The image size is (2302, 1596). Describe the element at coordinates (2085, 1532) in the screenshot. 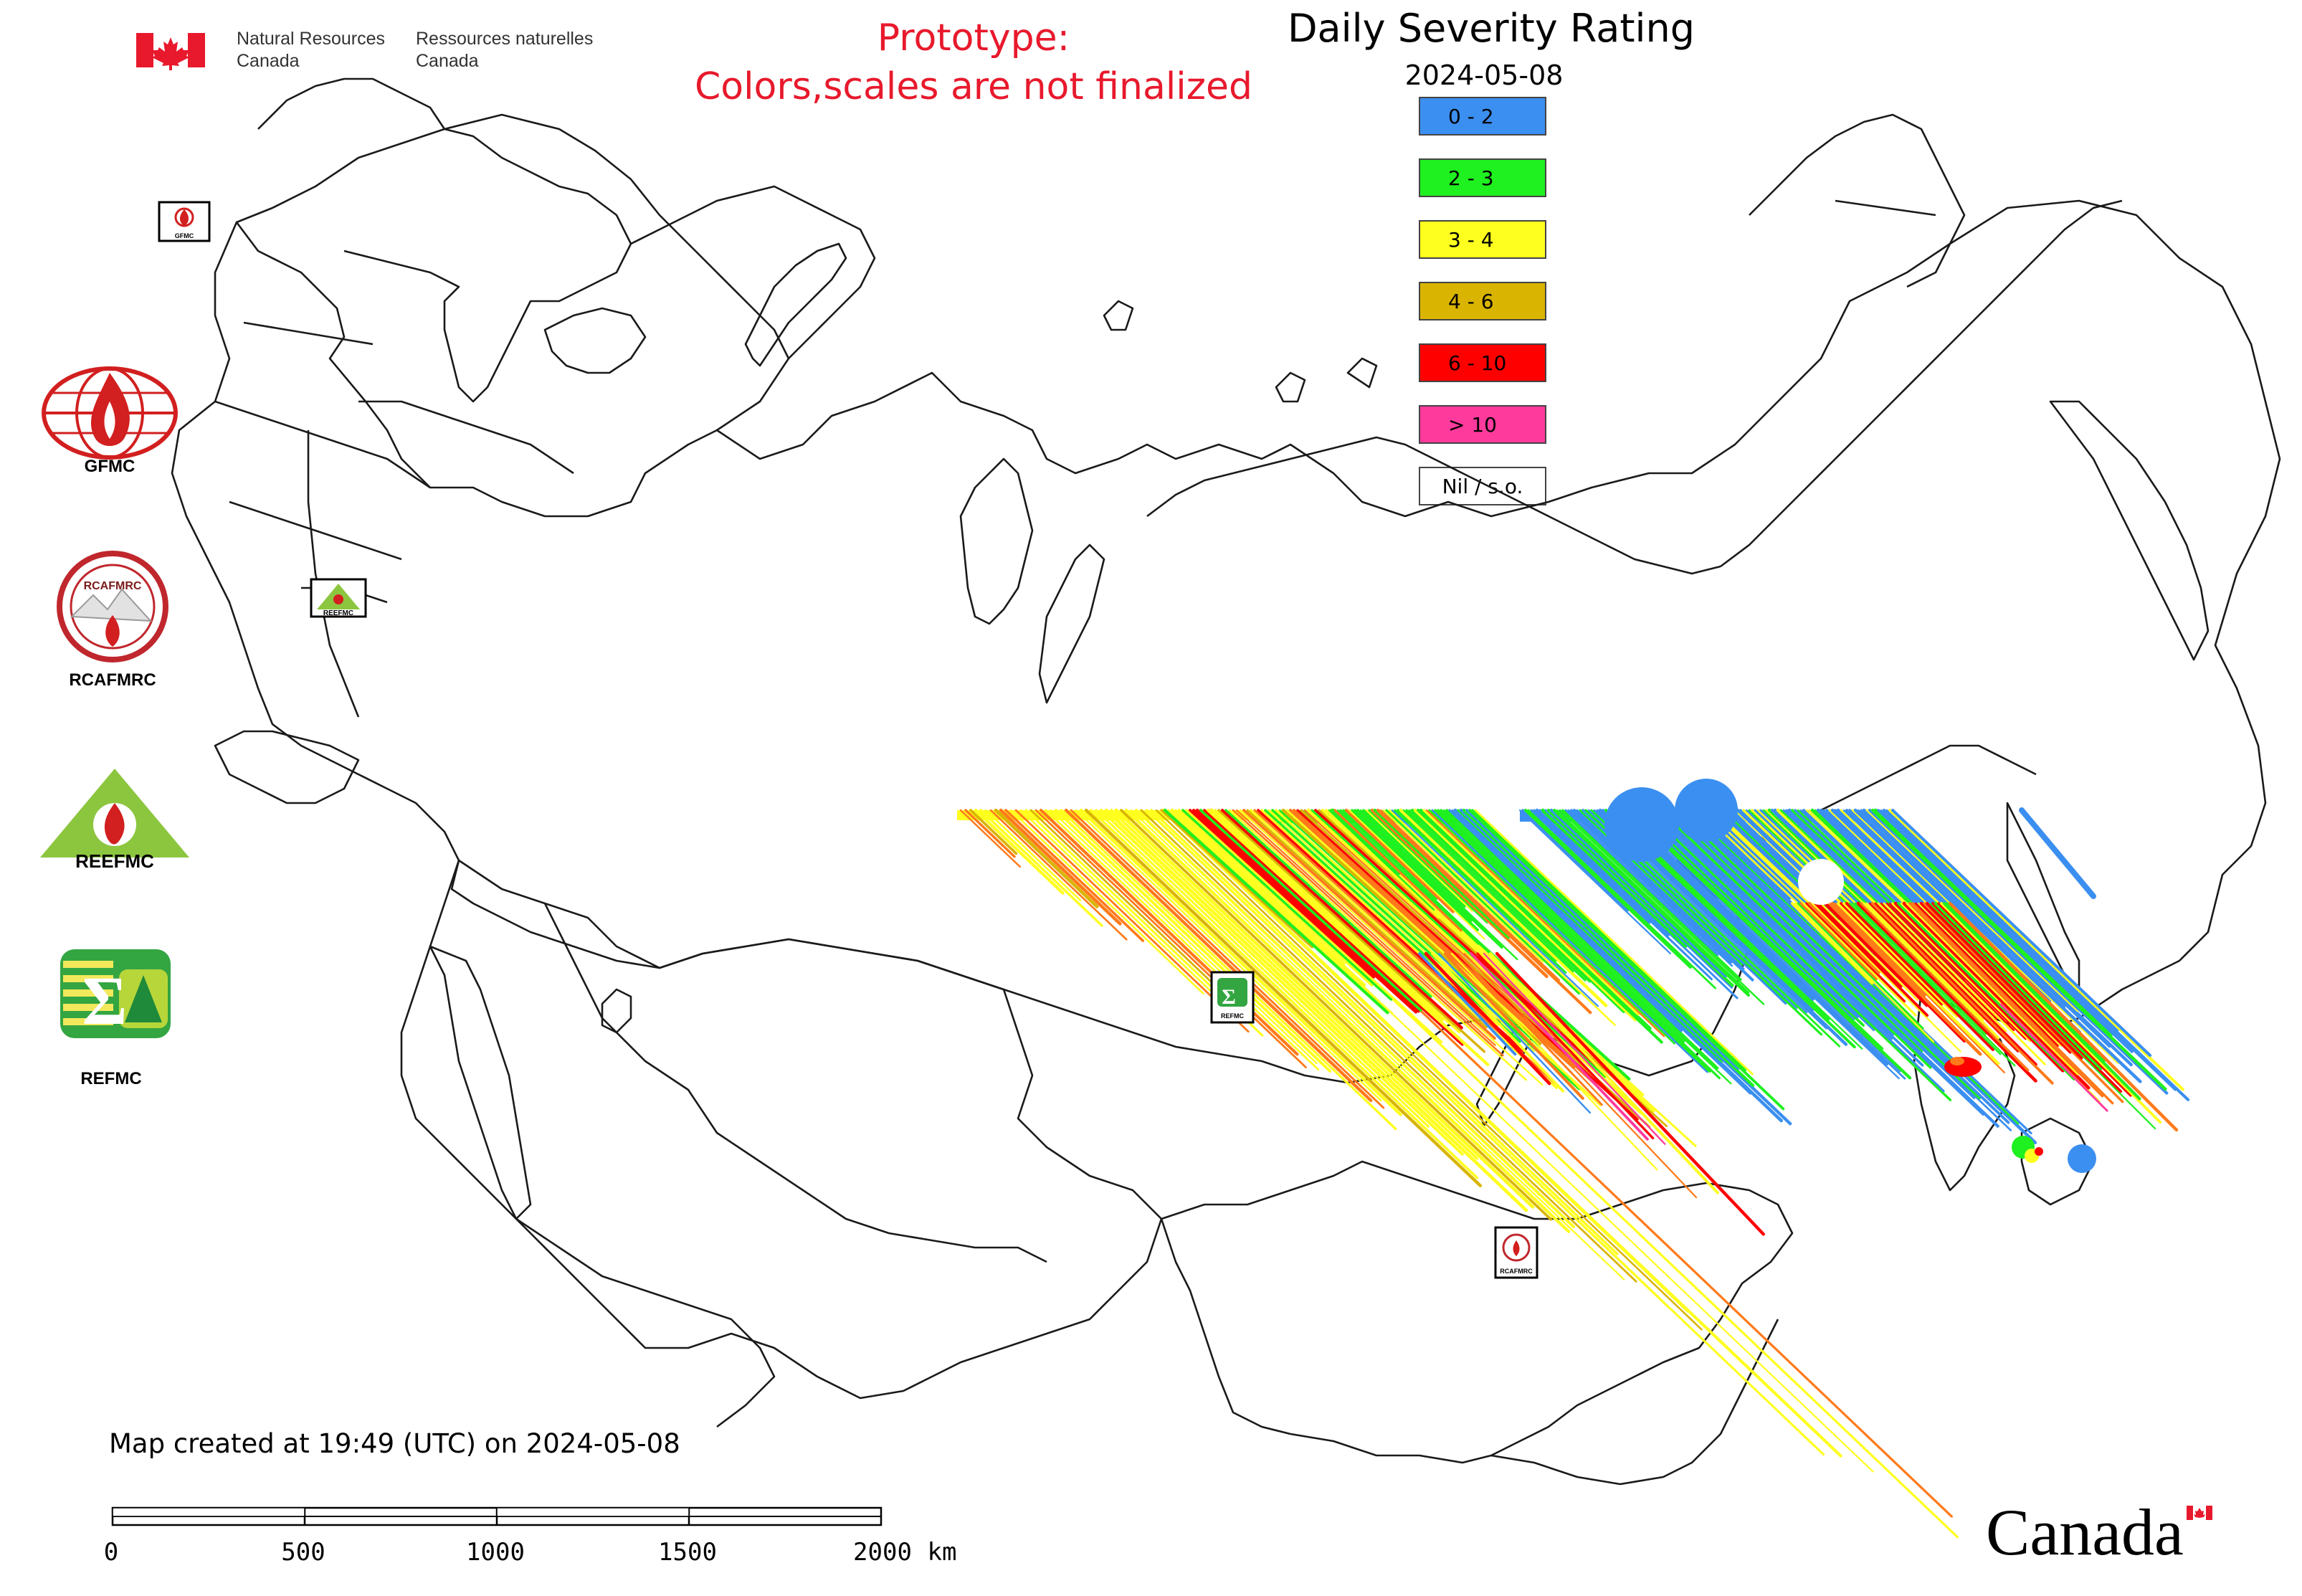

I see `canada-wordmark-text: Canada` at that location.